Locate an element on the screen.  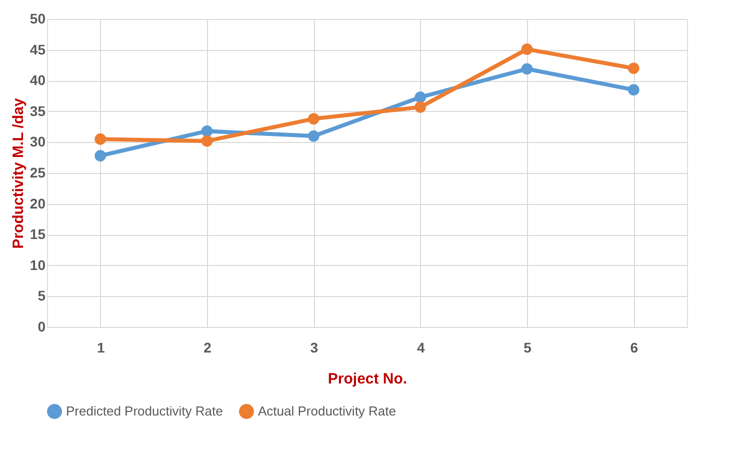
x-tick-label: 4 is located at coordinates (420, 348).